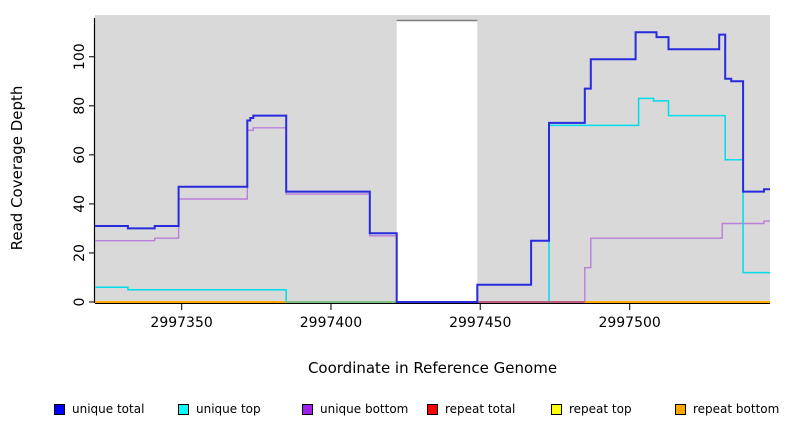 This screenshot has width=792, height=432. I want to click on x-tick-label: 2997350, so click(181, 323).